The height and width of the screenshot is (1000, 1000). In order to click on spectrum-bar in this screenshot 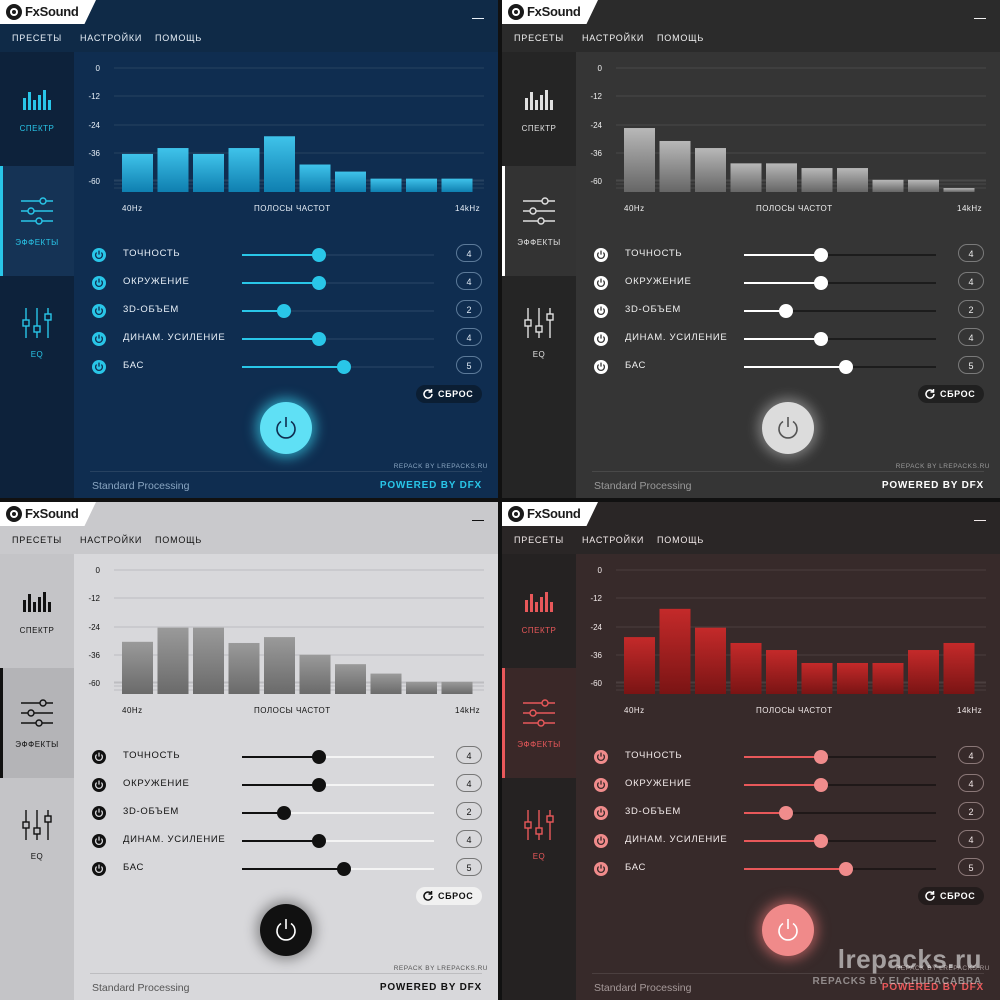, I will do `click(817, 678)`.